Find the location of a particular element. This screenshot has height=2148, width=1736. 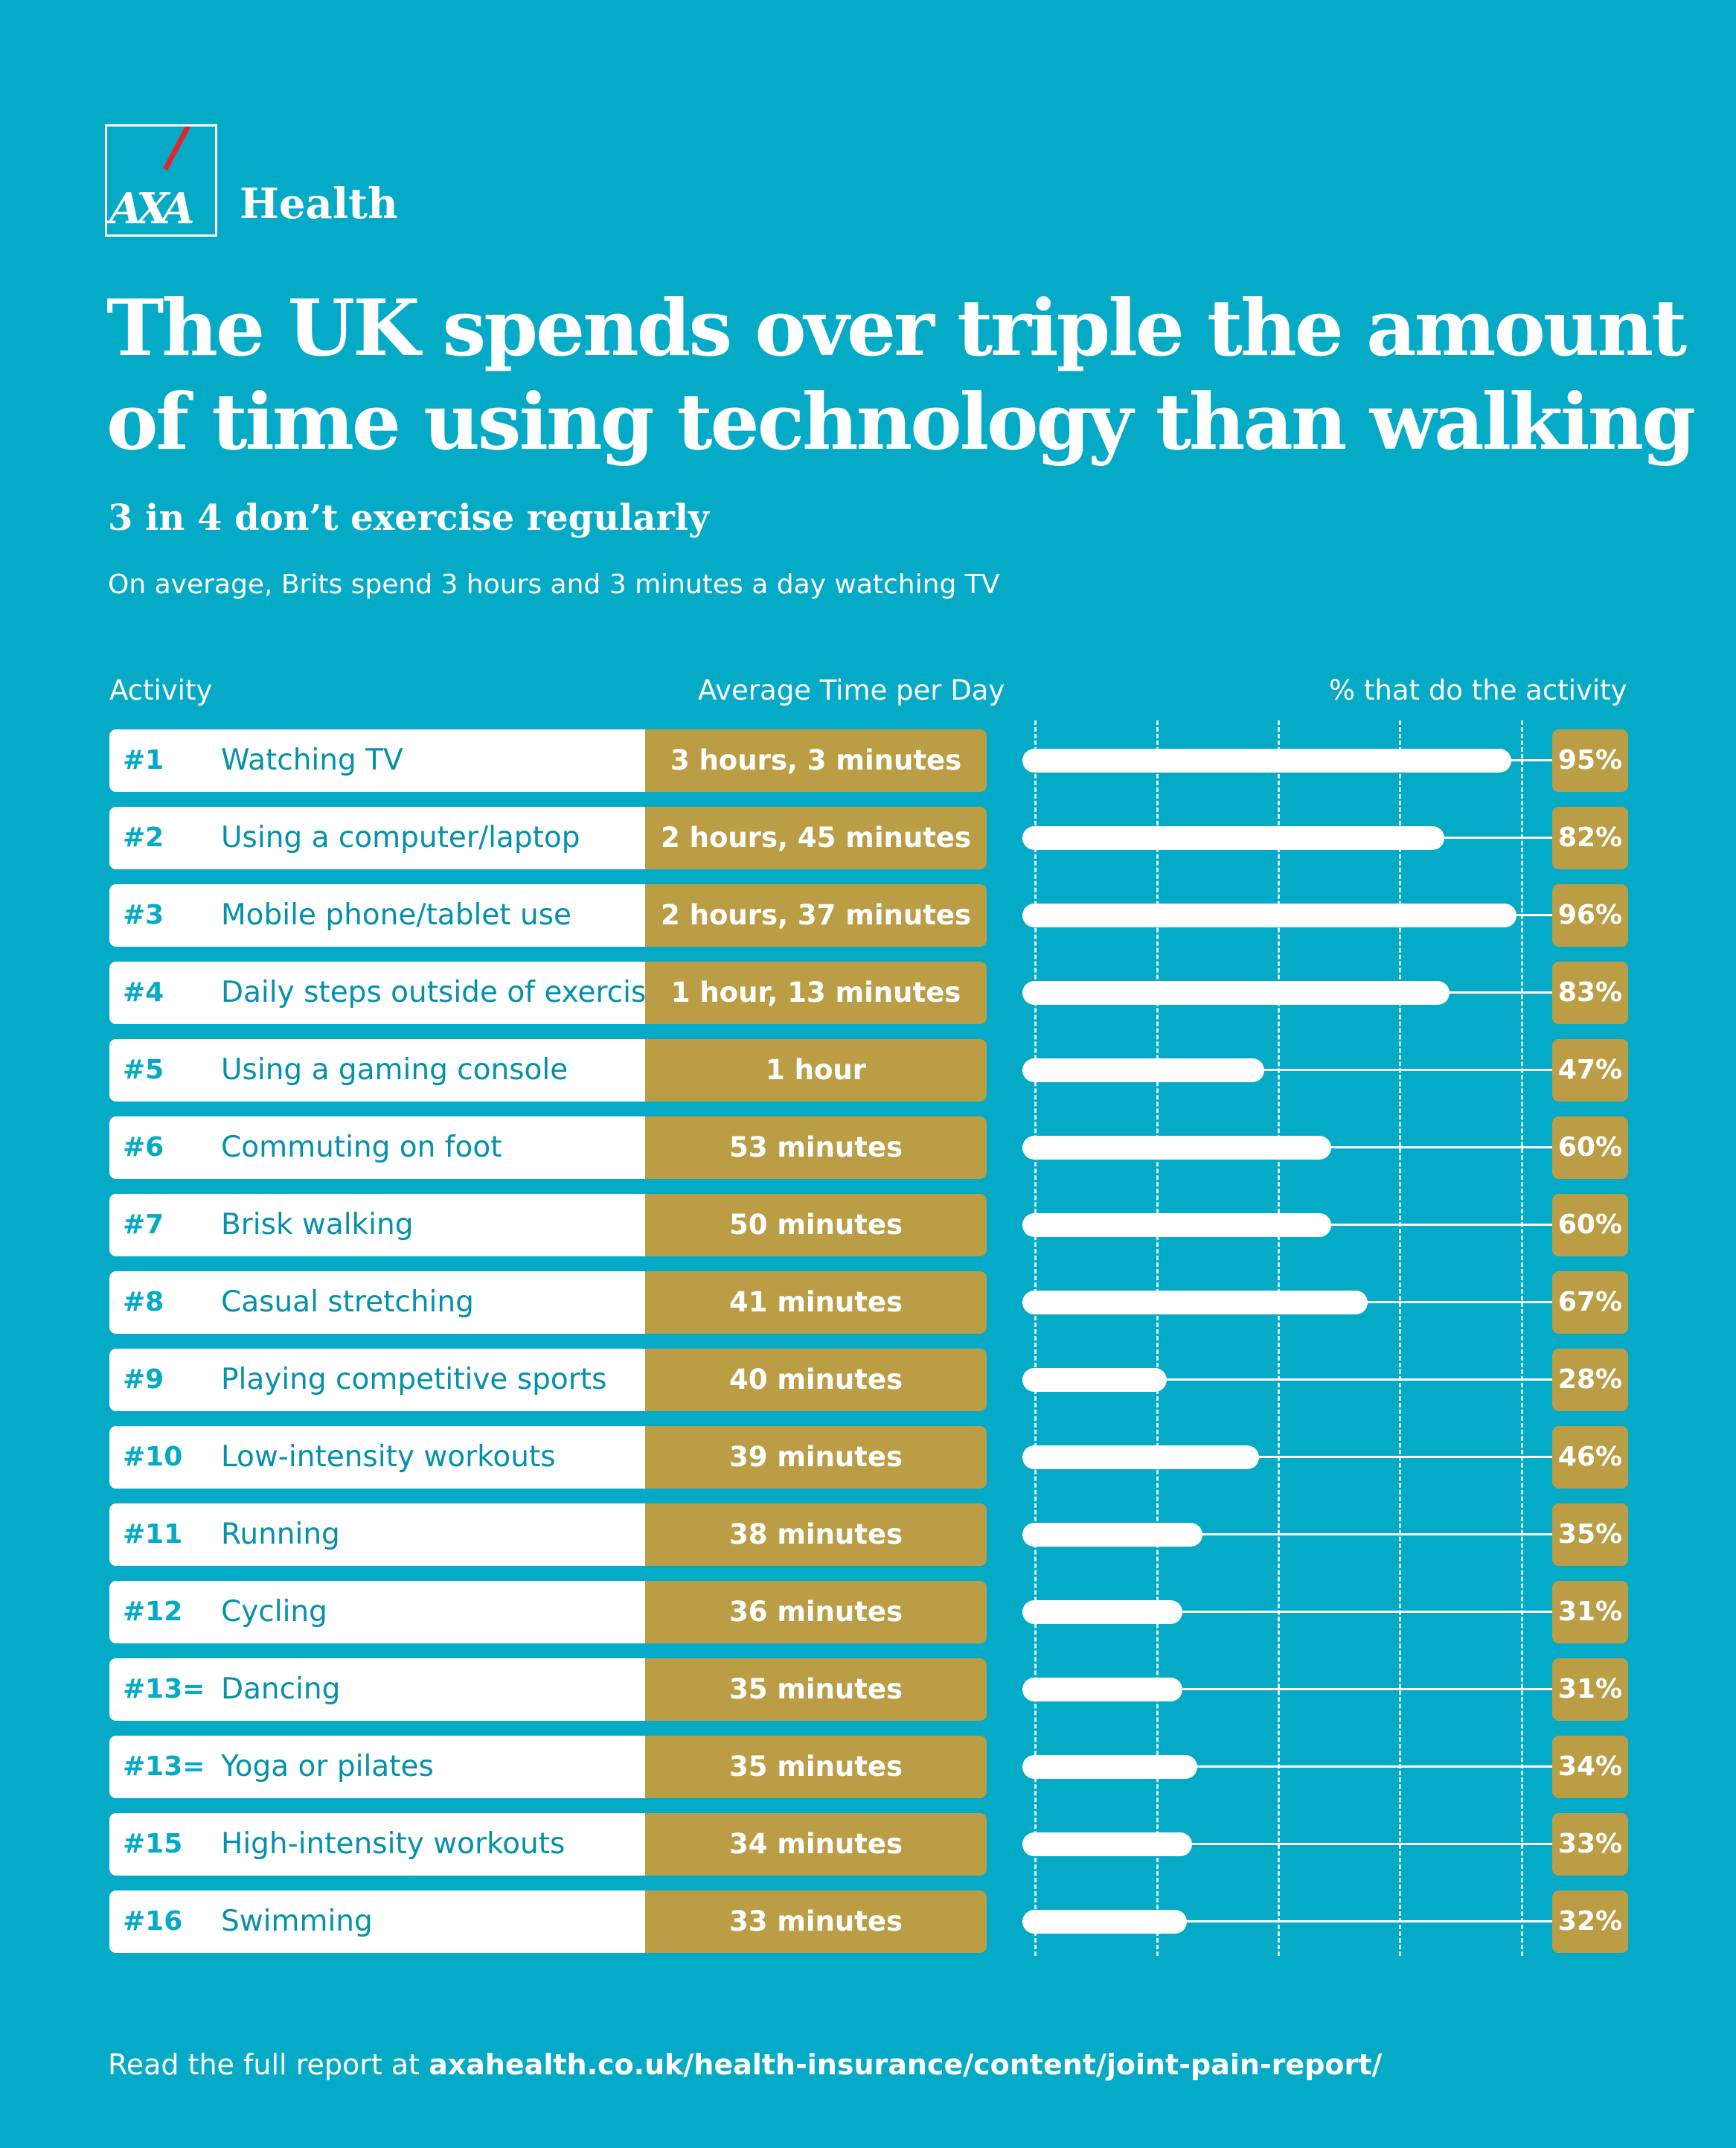

percent-label: 33% is located at coordinates (1590, 1844).